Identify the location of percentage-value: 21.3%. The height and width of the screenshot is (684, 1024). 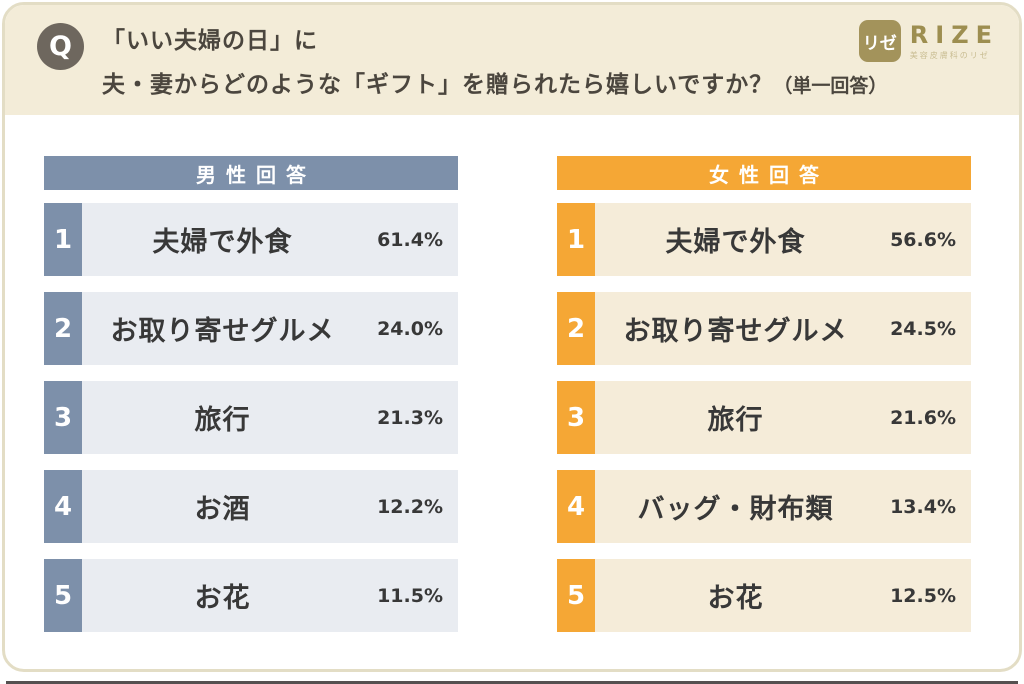
(410, 417).